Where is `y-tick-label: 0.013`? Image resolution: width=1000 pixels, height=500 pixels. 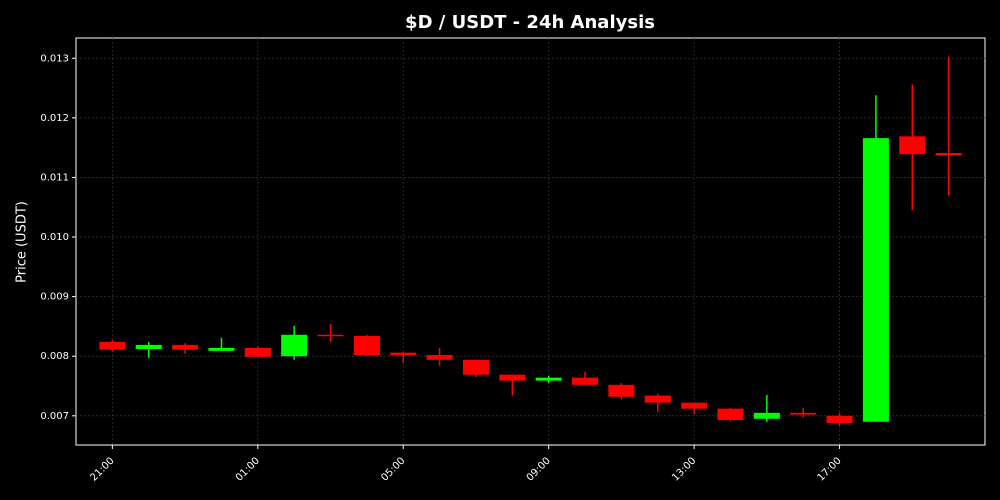 y-tick-label: 0.013 is located at coordinates (54, 58).